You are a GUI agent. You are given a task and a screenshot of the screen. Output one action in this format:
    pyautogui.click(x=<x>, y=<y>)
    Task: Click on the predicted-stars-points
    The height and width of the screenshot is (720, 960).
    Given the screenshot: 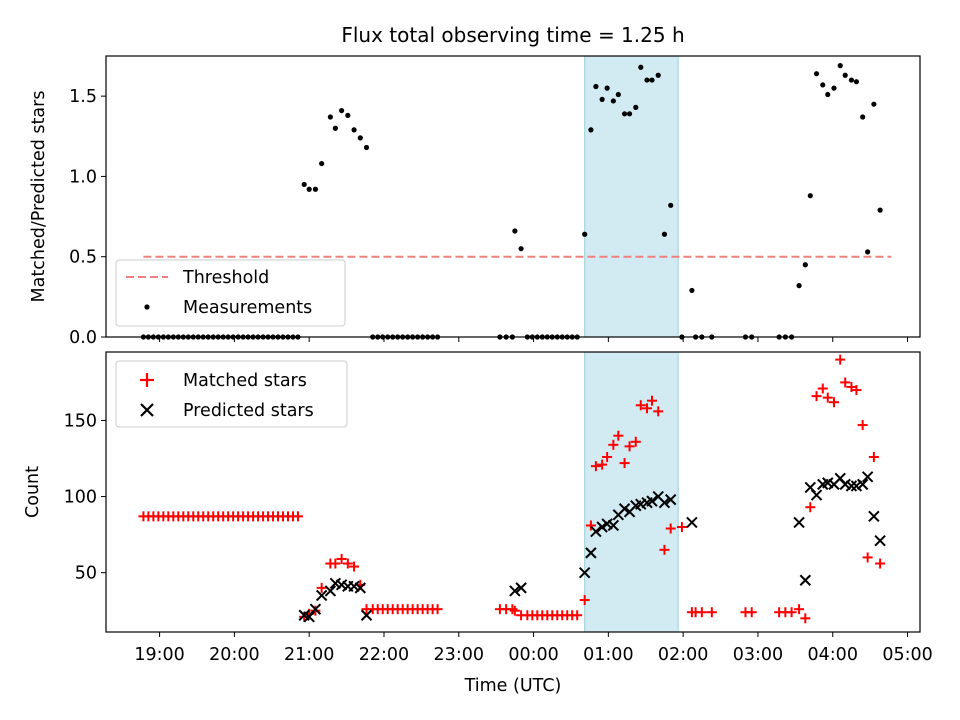 What is the action you would take?
    pyautogui.click(x=592, y=547)
    